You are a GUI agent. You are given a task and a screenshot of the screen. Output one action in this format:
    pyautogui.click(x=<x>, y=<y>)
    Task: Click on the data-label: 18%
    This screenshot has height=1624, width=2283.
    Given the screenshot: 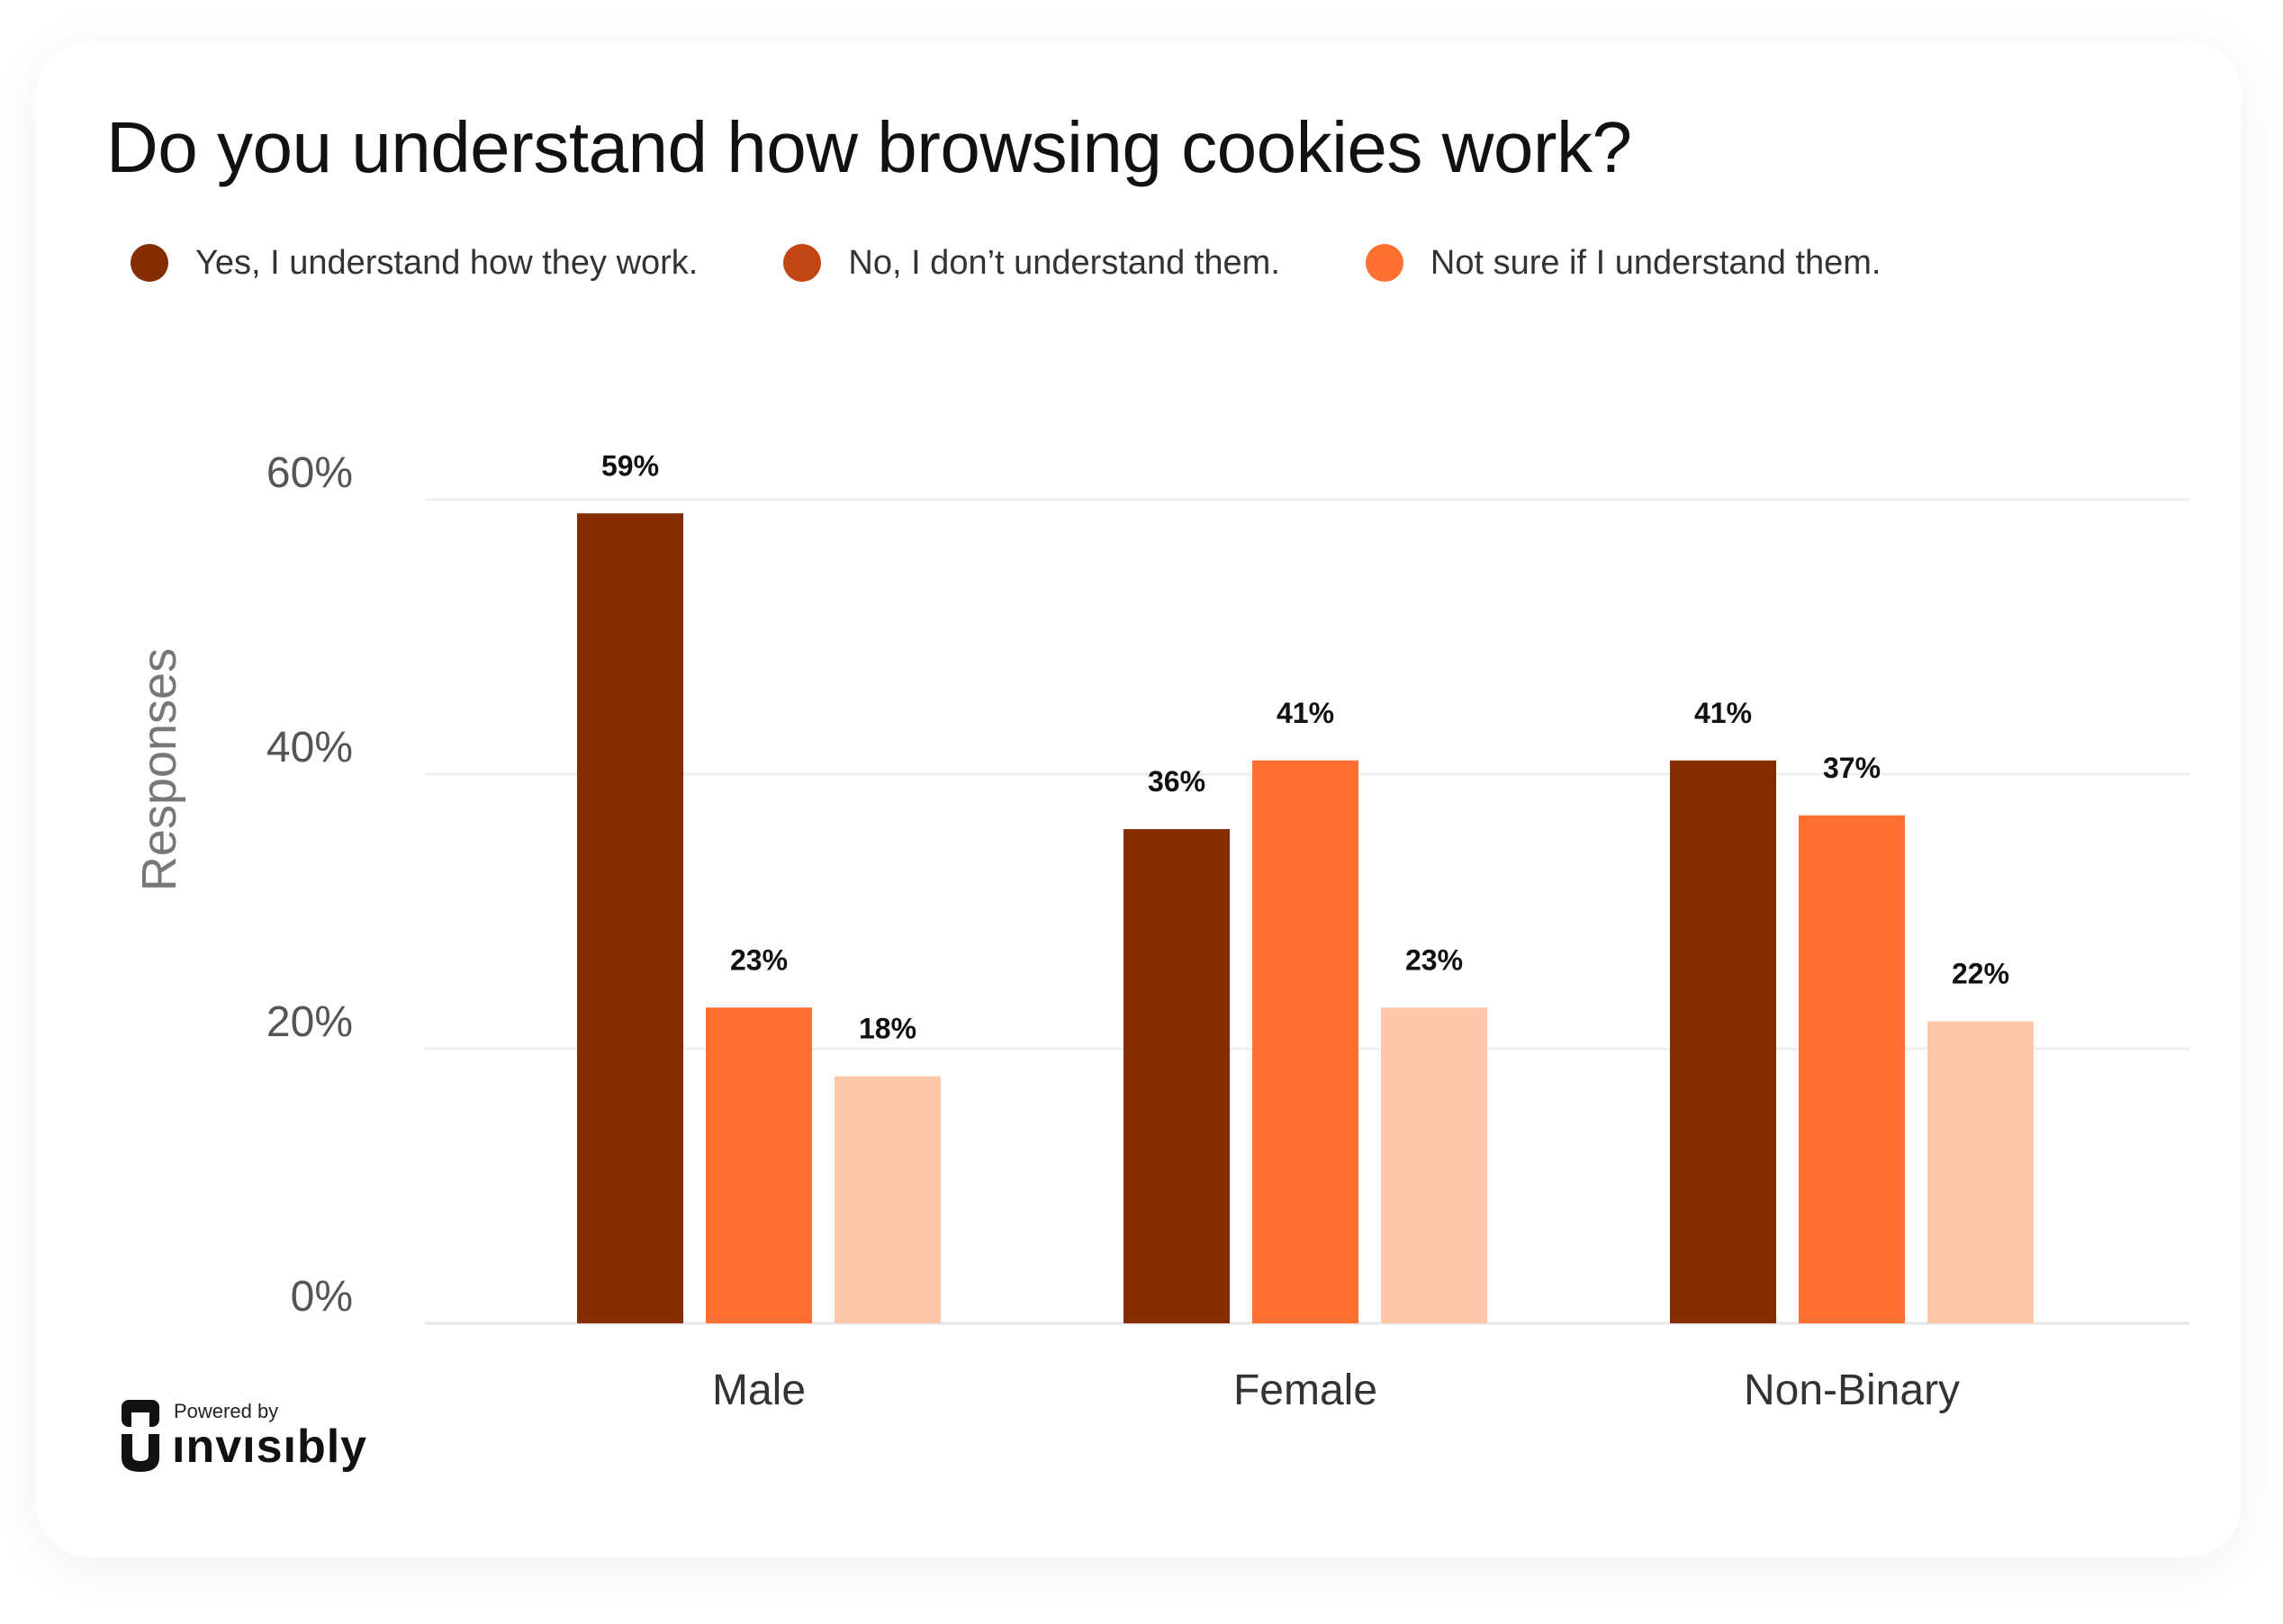 What is the action you would take?
    pyautogui.click(x=887, y=1029)
    